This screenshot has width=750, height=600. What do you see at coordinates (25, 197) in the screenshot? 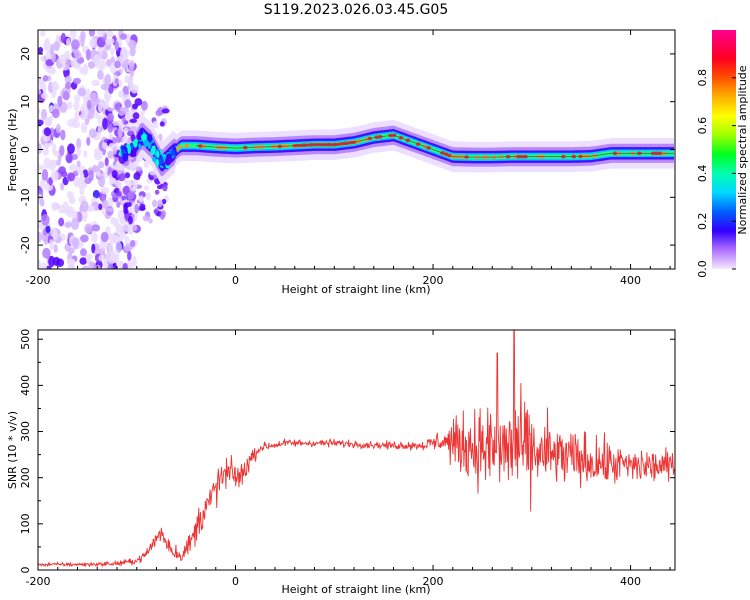
I see `spectrogram-ytick-label: -10` at bounding box center [25, 197].